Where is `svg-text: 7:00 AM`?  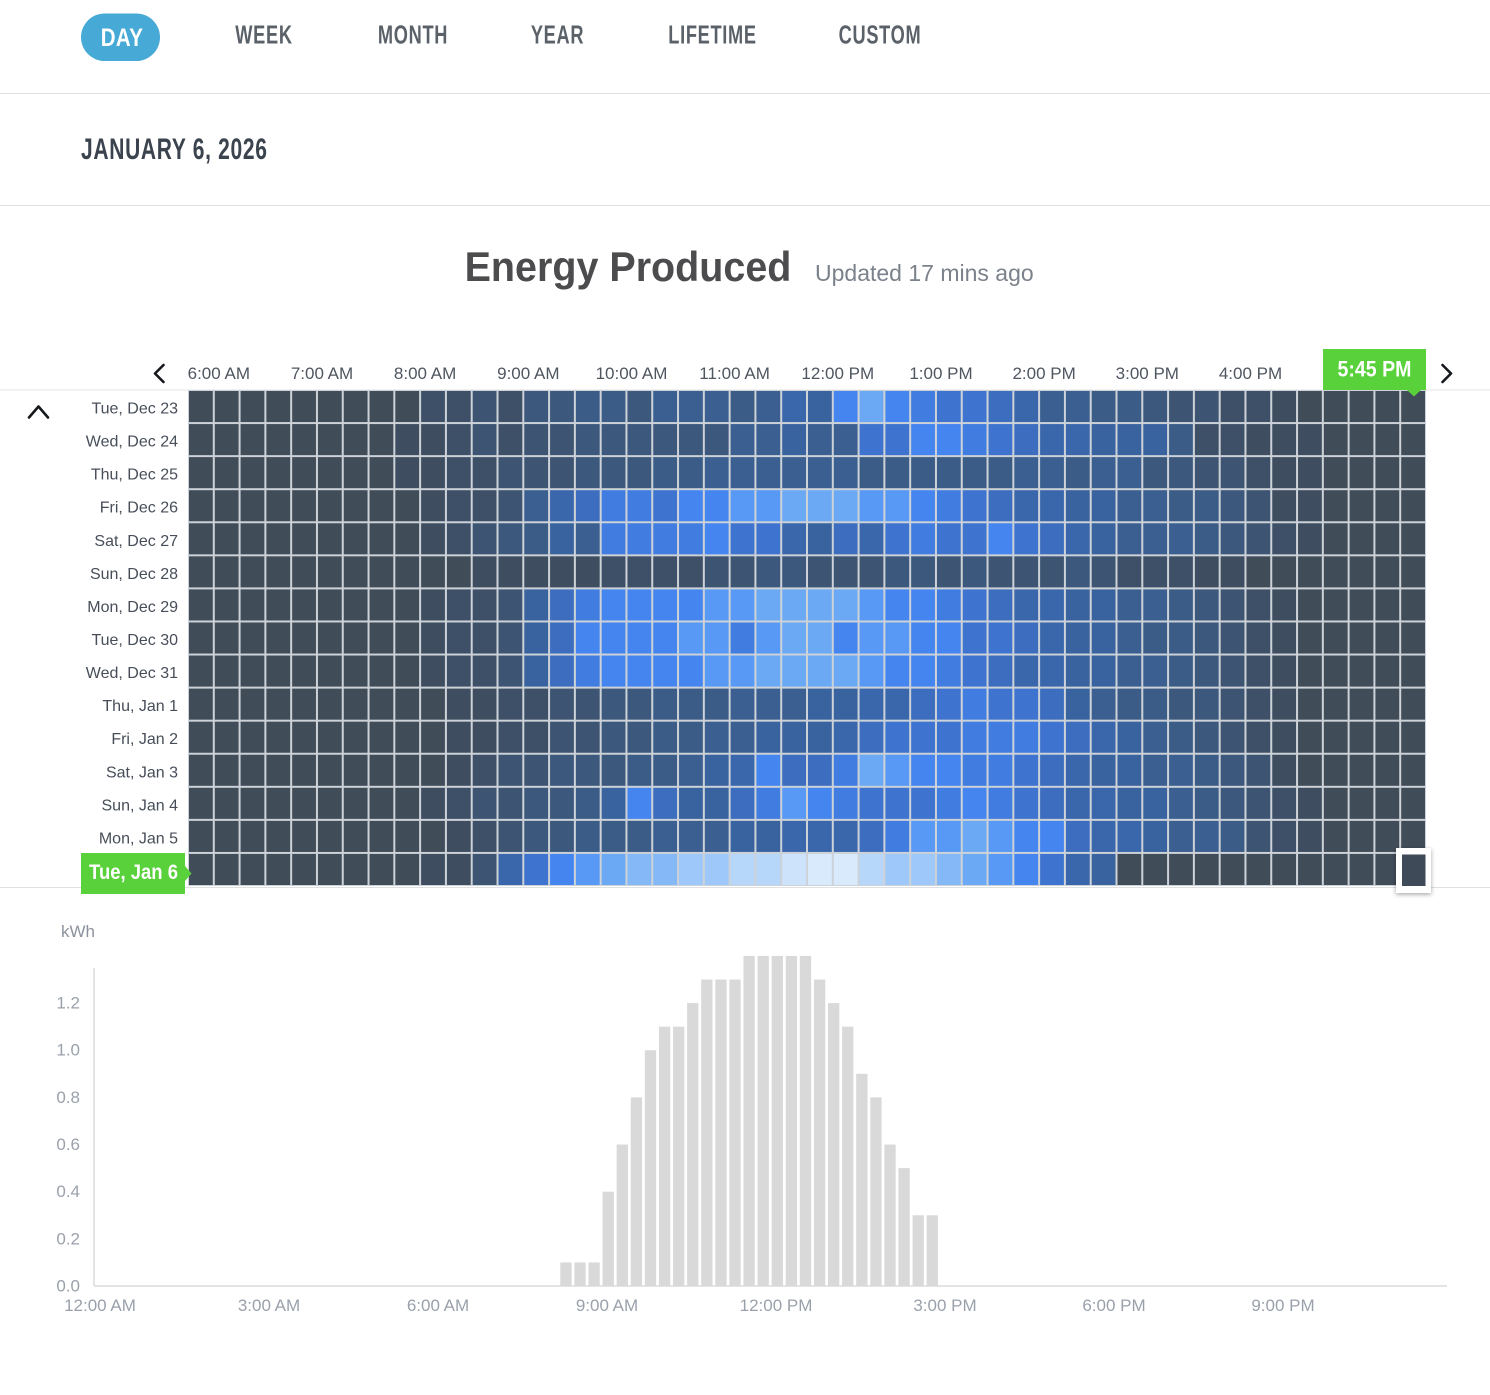
svg-text: 7:00 AM is located at coordinates (322, 373).